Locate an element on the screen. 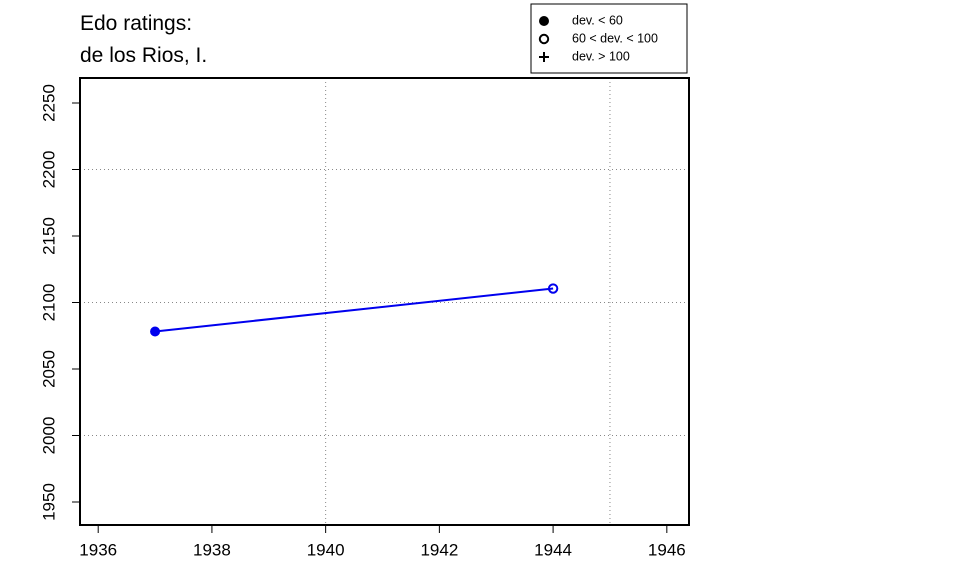 This screenshot has height=576, width=960. y-tick-label: 2100 is located at coordinates (48, 303).